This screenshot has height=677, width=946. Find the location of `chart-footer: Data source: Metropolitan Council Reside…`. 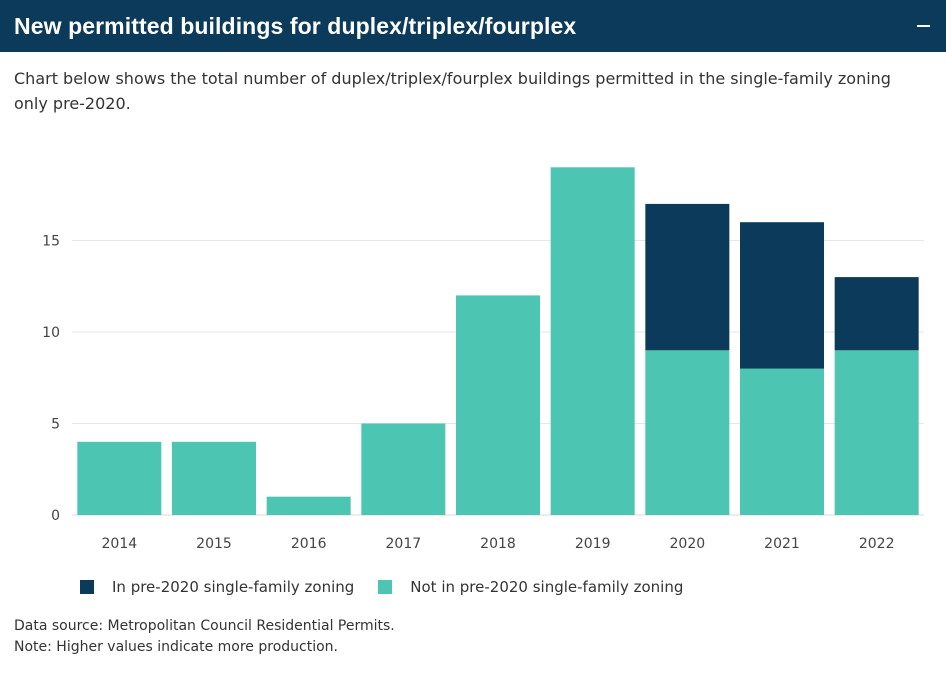

chart-footer: Data source: Metropolitan Council Reside… is located at coordinates (204, 637).